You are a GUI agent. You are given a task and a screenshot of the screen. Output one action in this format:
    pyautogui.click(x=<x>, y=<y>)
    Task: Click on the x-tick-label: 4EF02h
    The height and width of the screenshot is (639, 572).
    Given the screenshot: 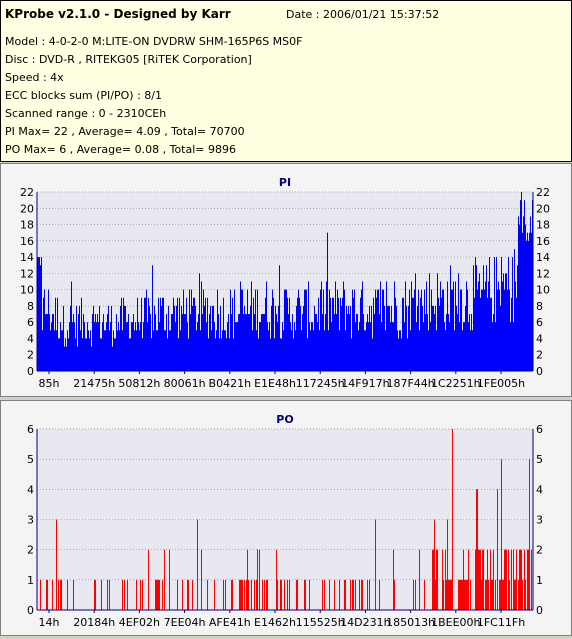 What is the action you would take?
    pyautogui.click(x=139, y=622)
    